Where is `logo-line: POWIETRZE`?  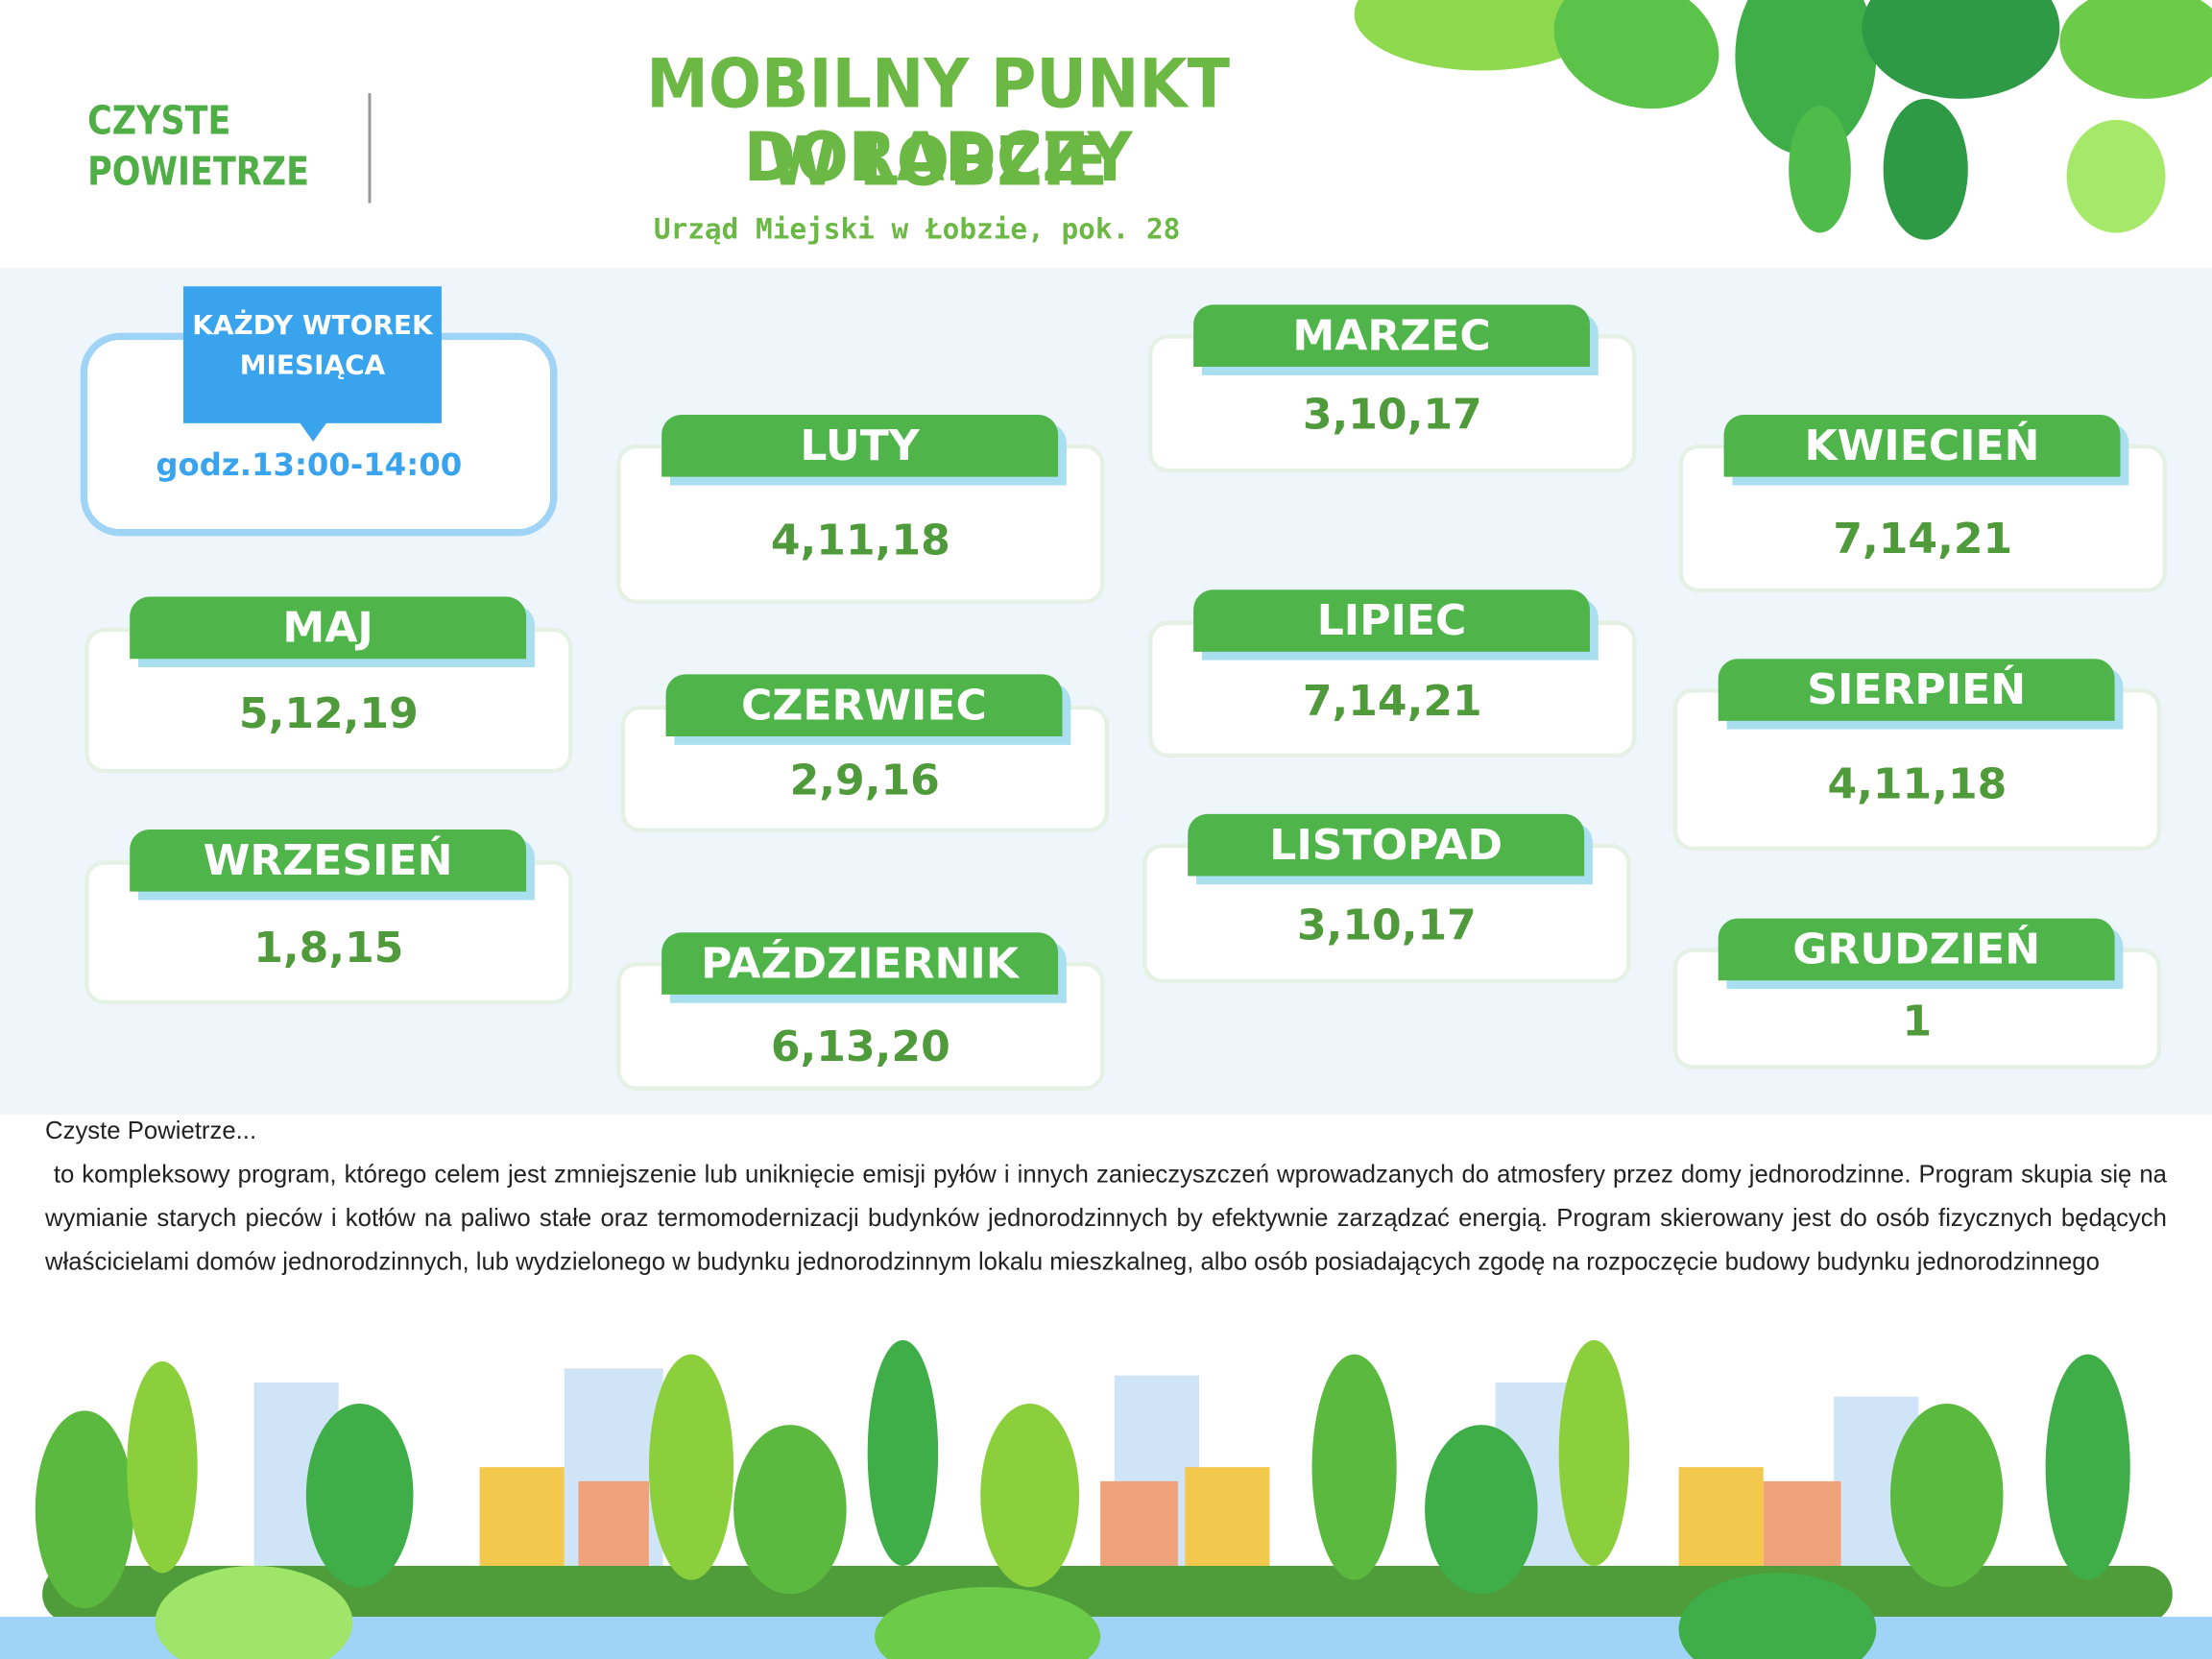
logo-line: POWIETRZE is located at coordinates (198, 171).